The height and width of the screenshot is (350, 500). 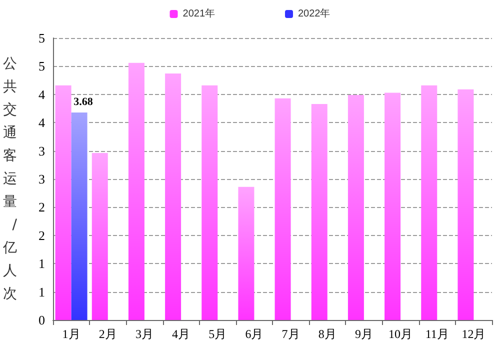 What do you see at coordinates (437, 334) in the screenshot?
I see `x-tick-label: 11月` at bounding box center [437, 334].